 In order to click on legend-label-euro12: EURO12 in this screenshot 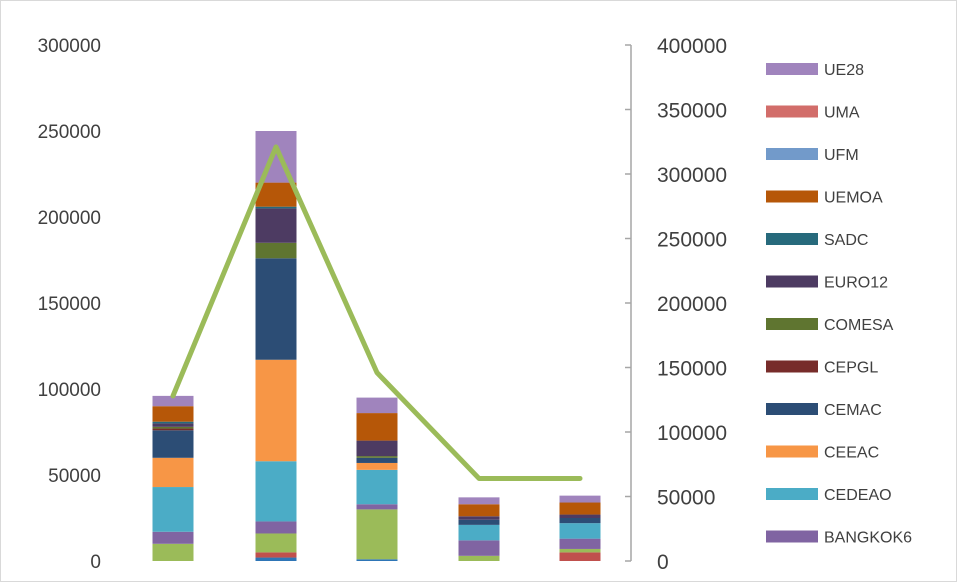, I will do `click(856, 283)`.